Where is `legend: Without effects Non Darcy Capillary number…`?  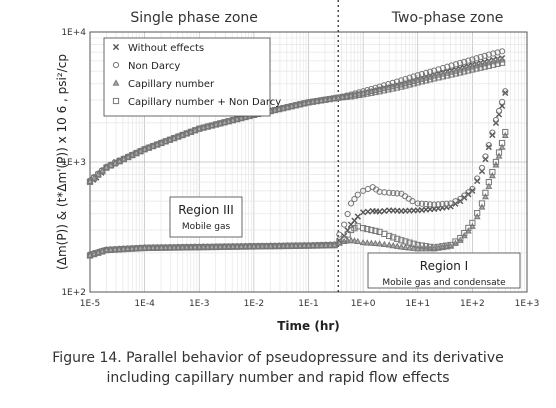 legend: Without effects Non Darcy Capillary number… is located at coordinates (192, 77).